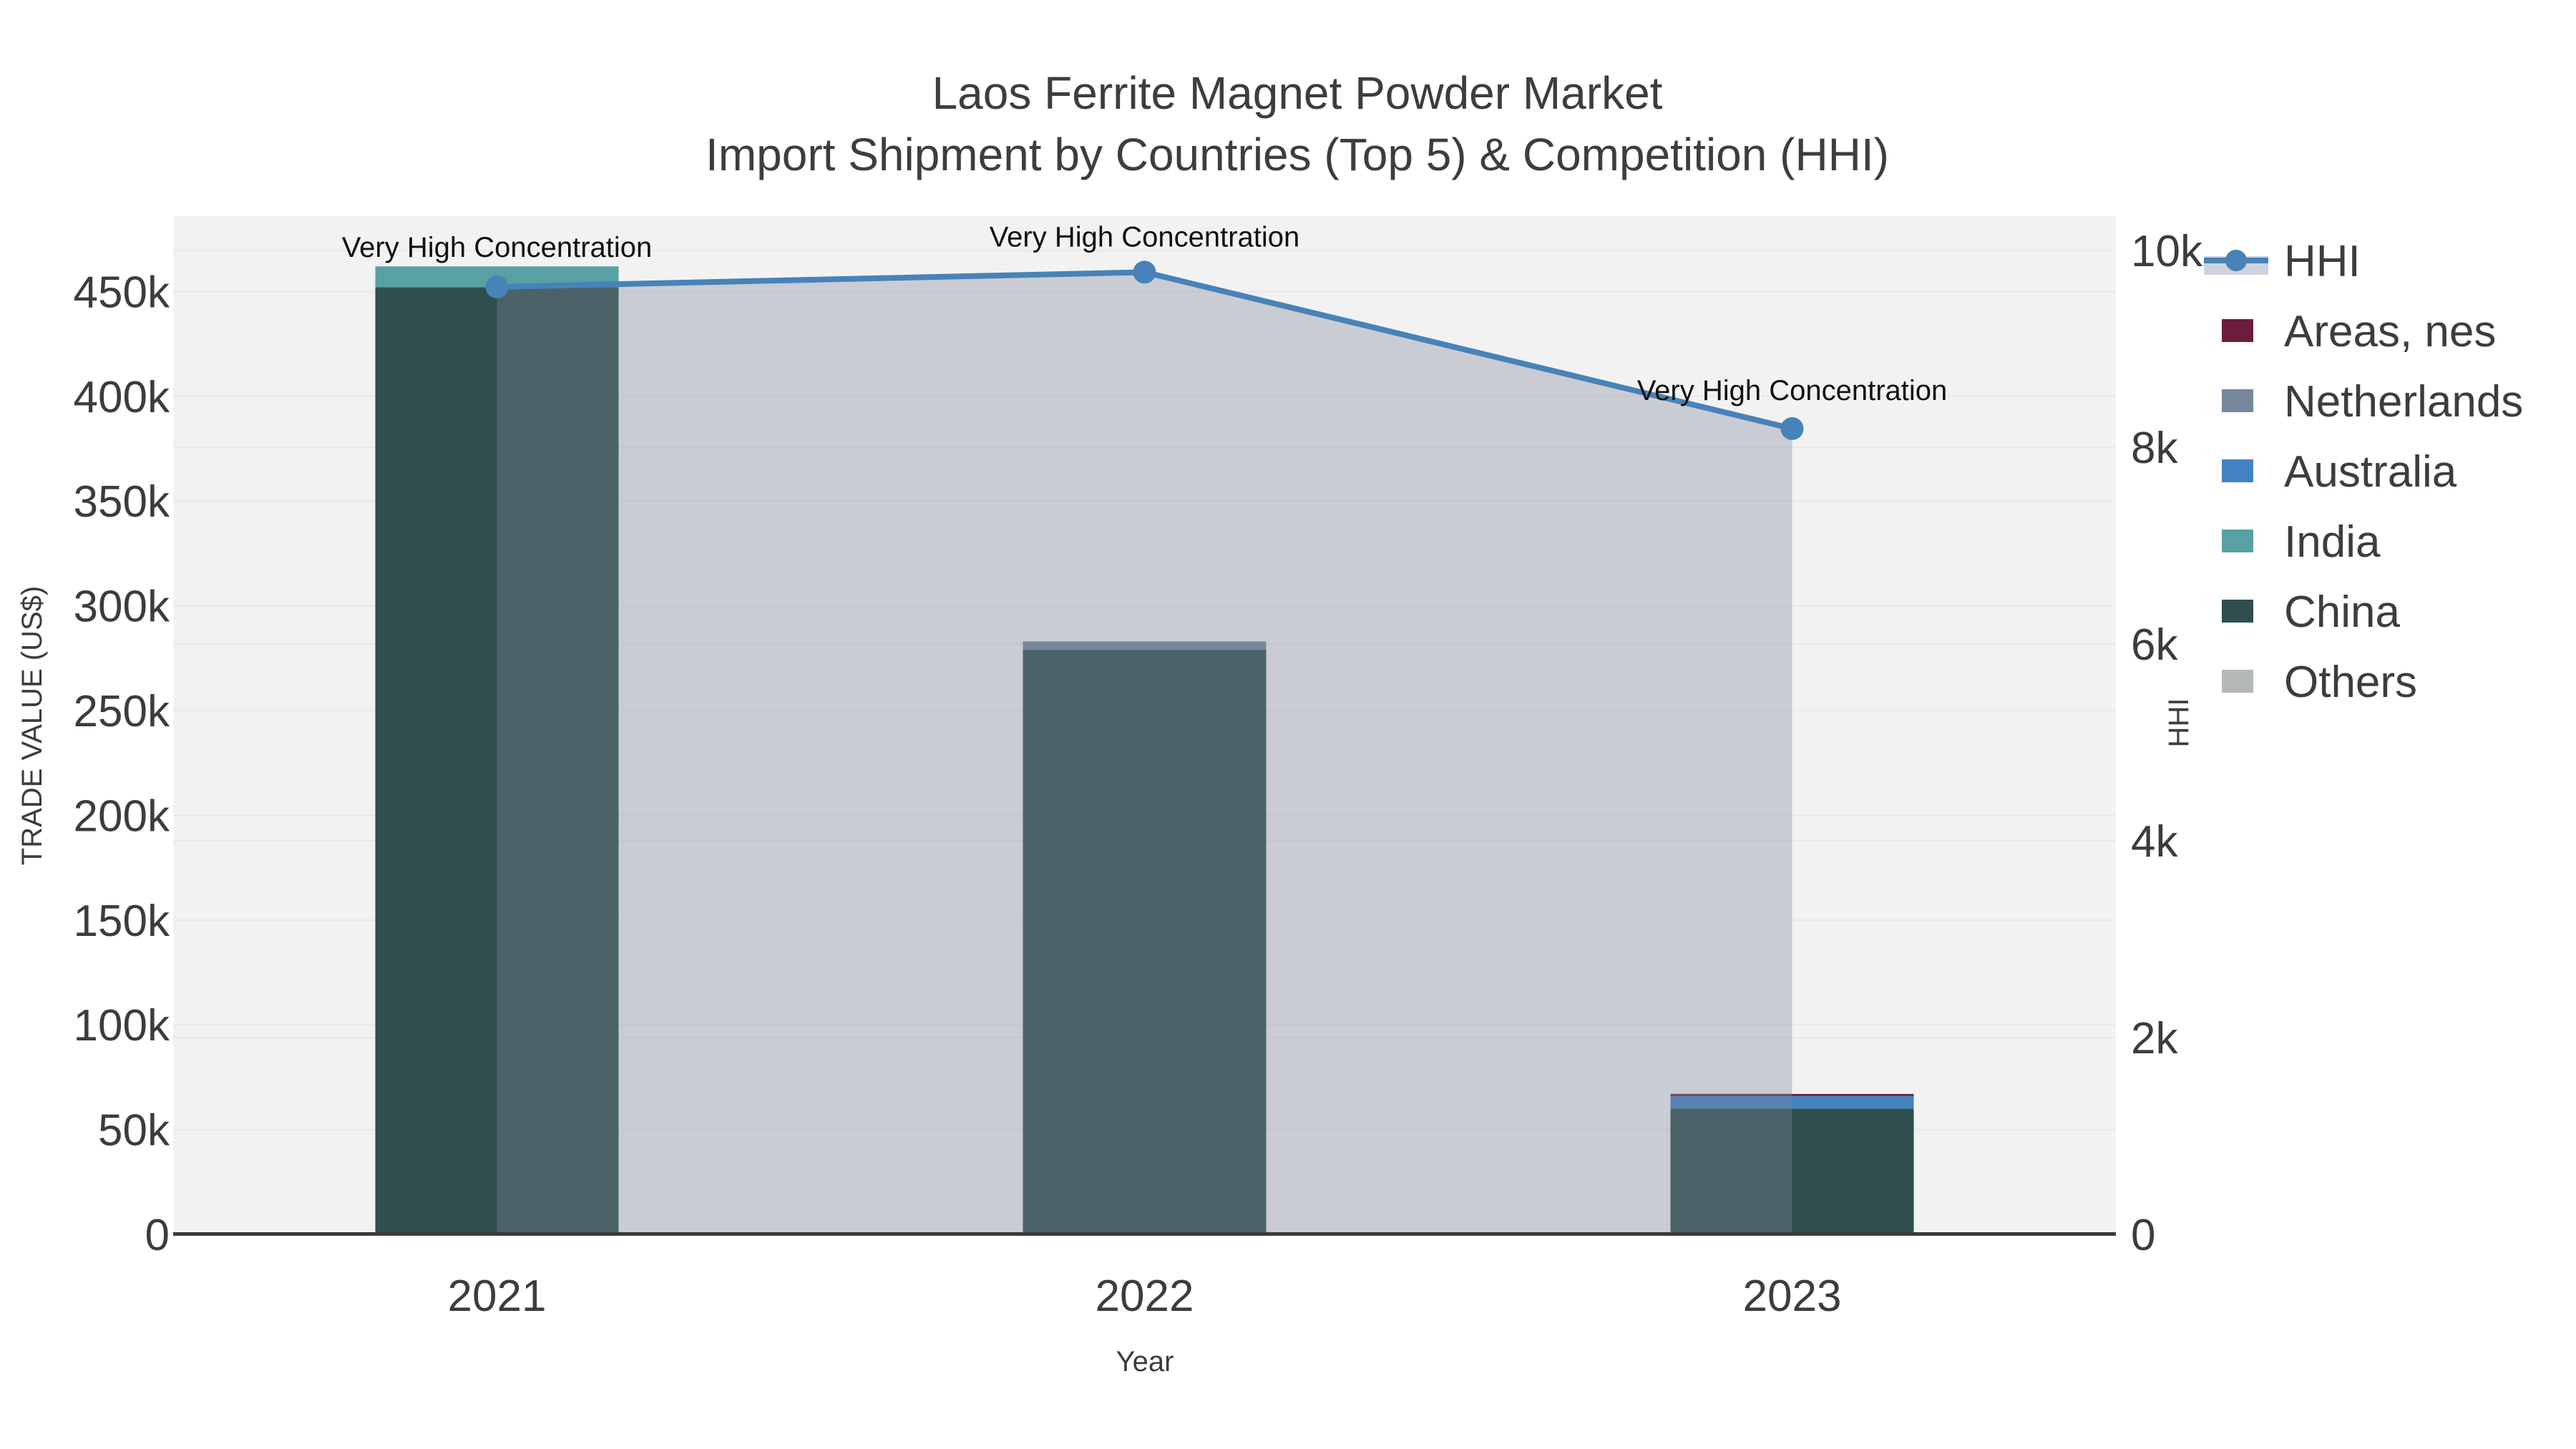 The height and width of the screenshot is (1449, 2576). I want to click on legend-item-china: China, so click(2311, 612).